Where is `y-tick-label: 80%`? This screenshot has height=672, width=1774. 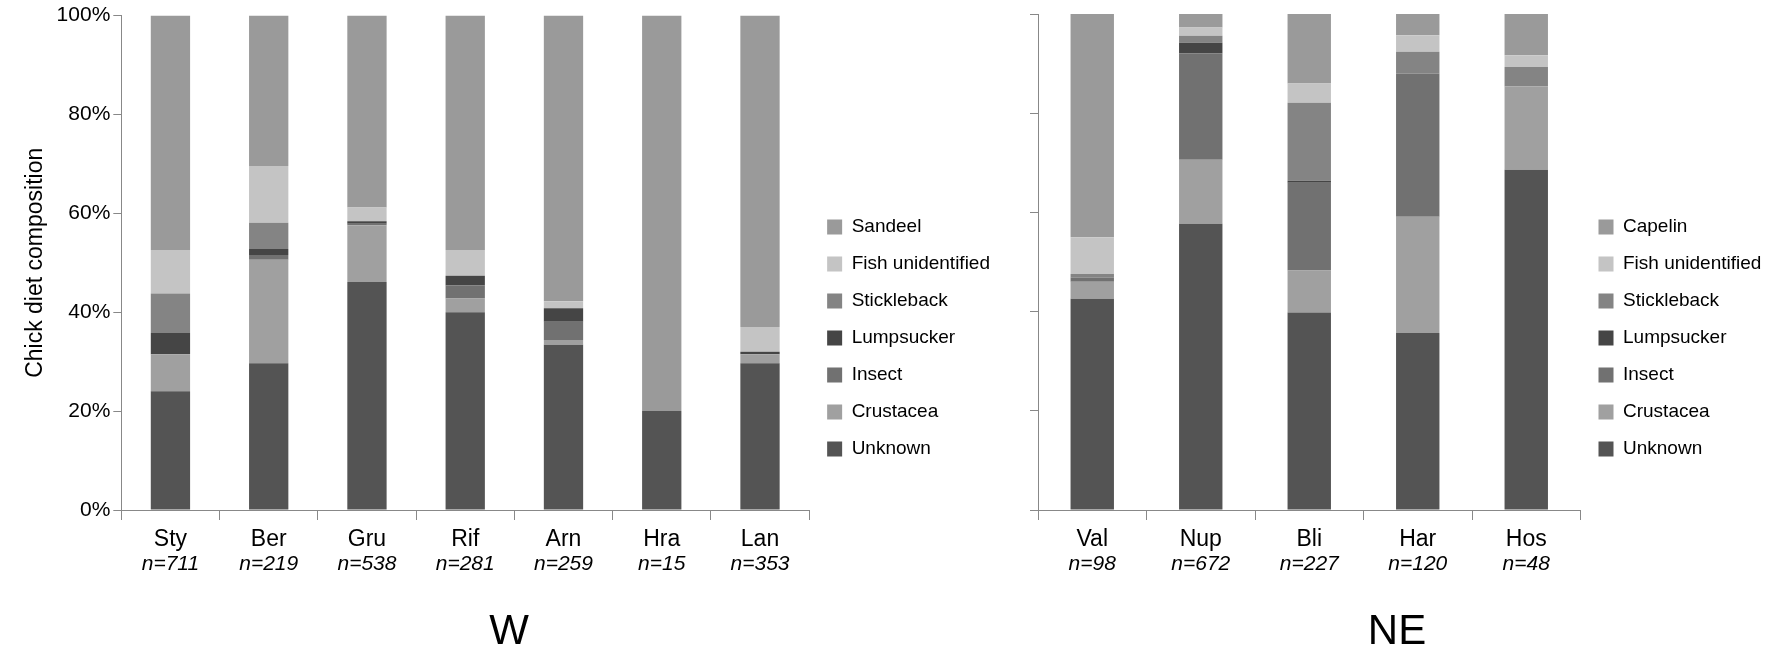
y-tick-label: 80% is located at coordinates (89, 113).